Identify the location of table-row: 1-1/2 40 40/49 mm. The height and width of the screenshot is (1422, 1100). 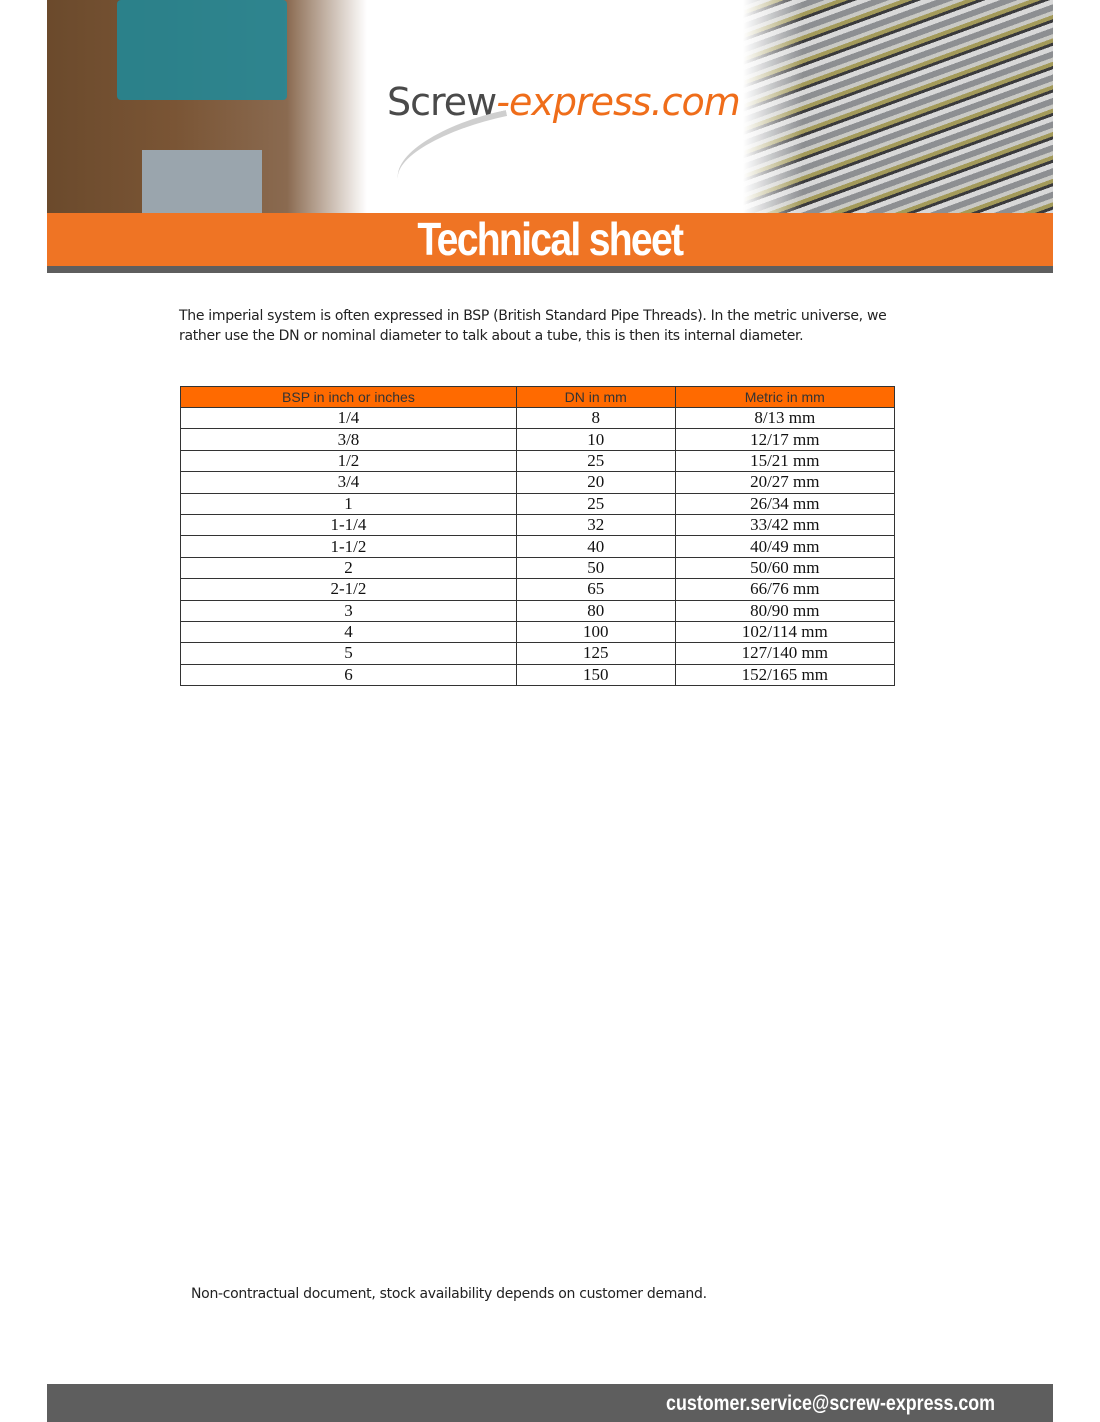
(538, 546).